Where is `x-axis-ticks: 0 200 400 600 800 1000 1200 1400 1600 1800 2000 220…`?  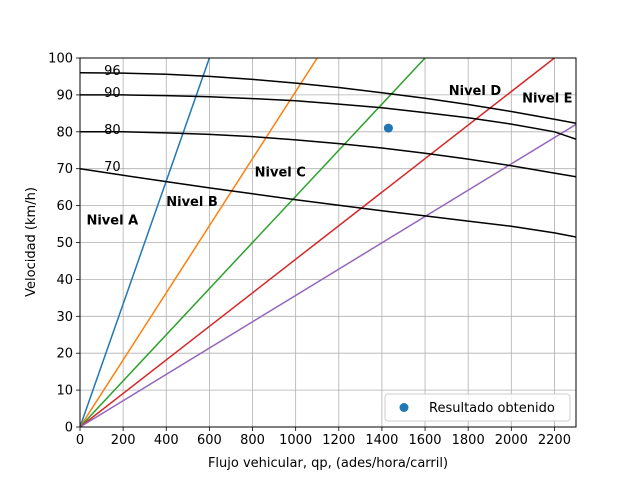
x-axis-ticks: 0 200 400 600 800 1000 1200 1400 1600 1800 2000 220… is located at coordinates (323, 437).